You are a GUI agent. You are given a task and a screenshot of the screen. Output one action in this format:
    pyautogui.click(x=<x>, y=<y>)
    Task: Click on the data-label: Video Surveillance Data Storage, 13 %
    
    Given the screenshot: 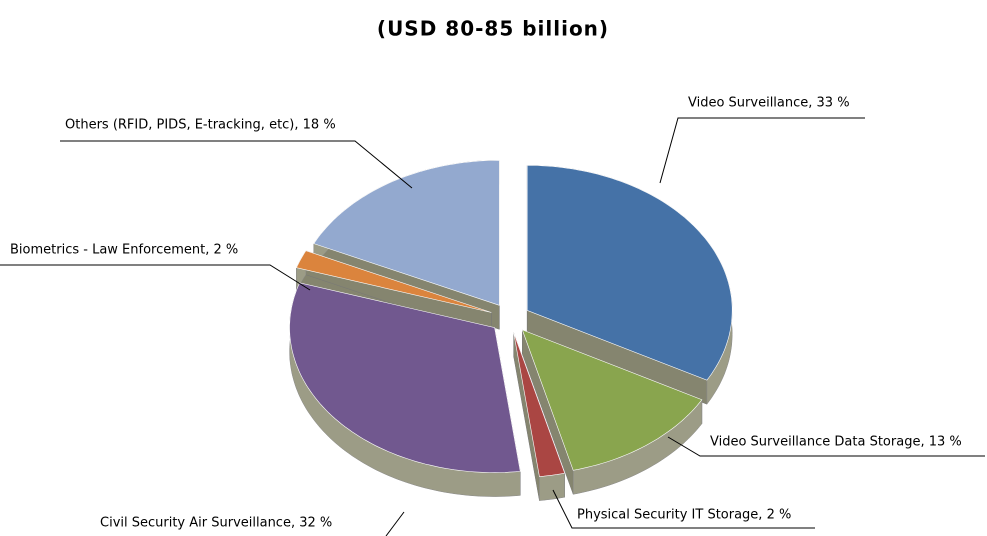 What is the action you would take?
    pyautogui.click(x=836, y=442)
    